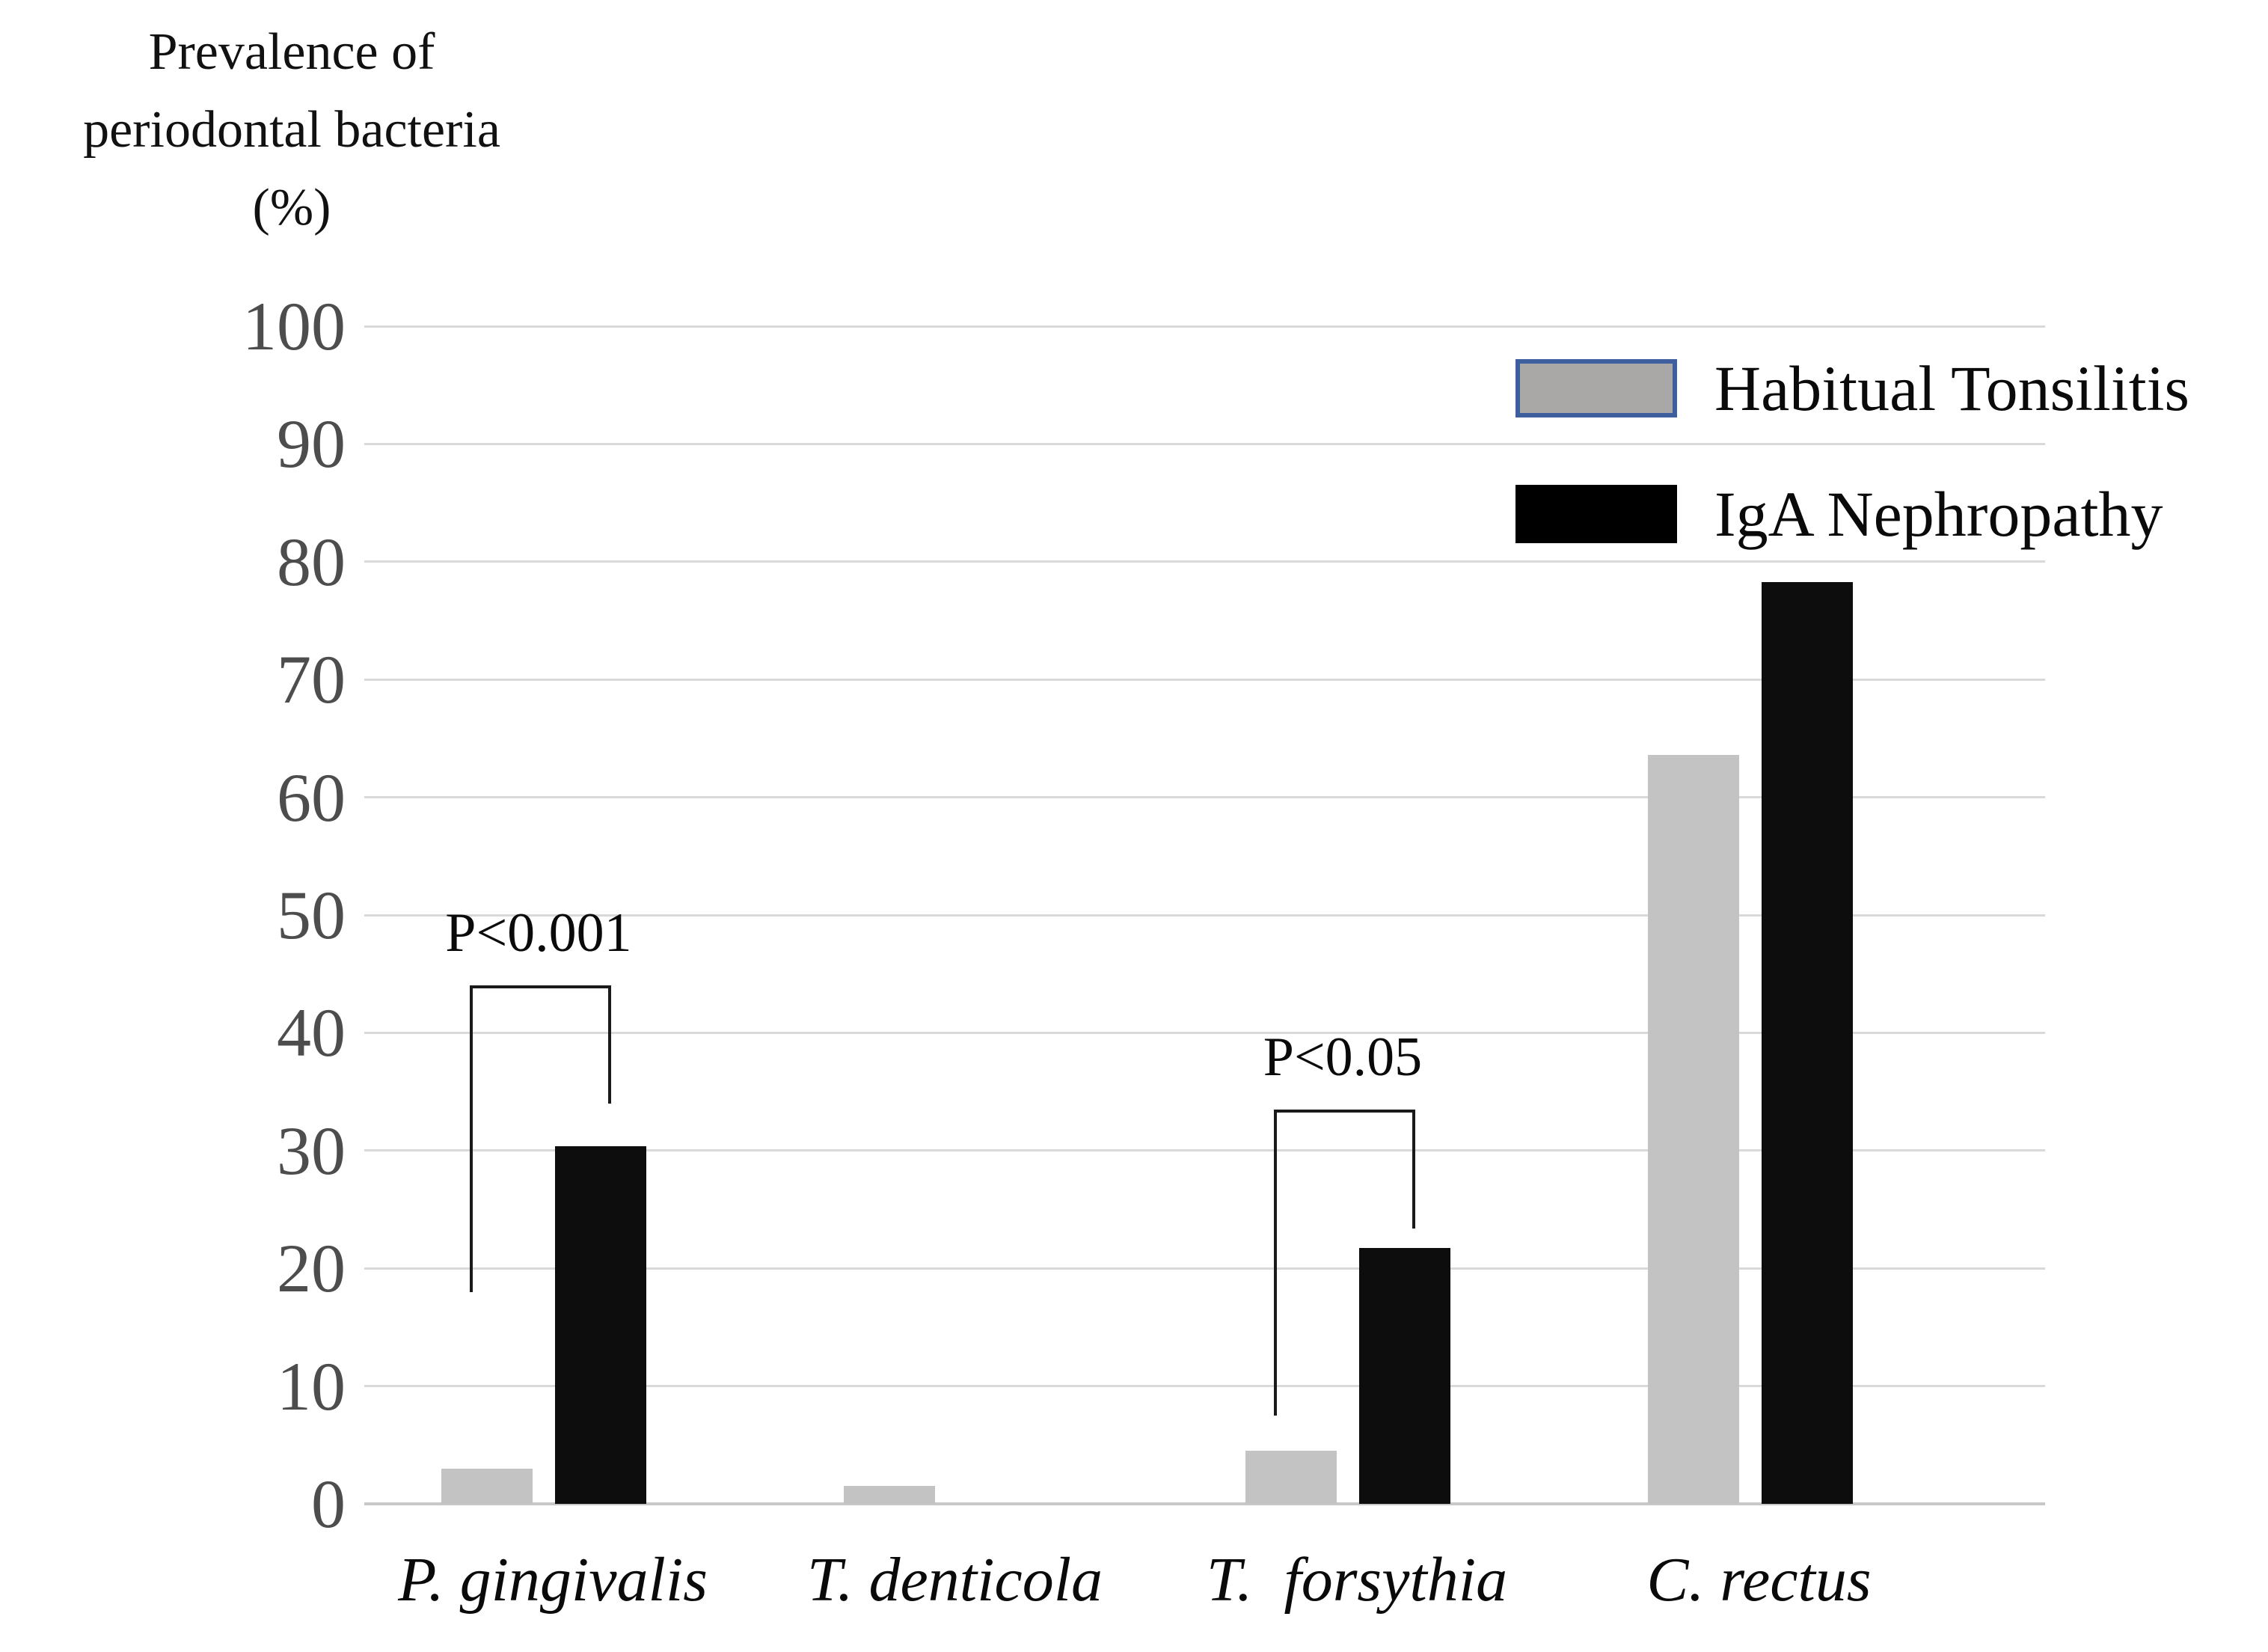  What do you see at coordinates (311, 1032) in the screenshot?
I see `y-tick-label-40: 40` at bounding box center [311, 1032].